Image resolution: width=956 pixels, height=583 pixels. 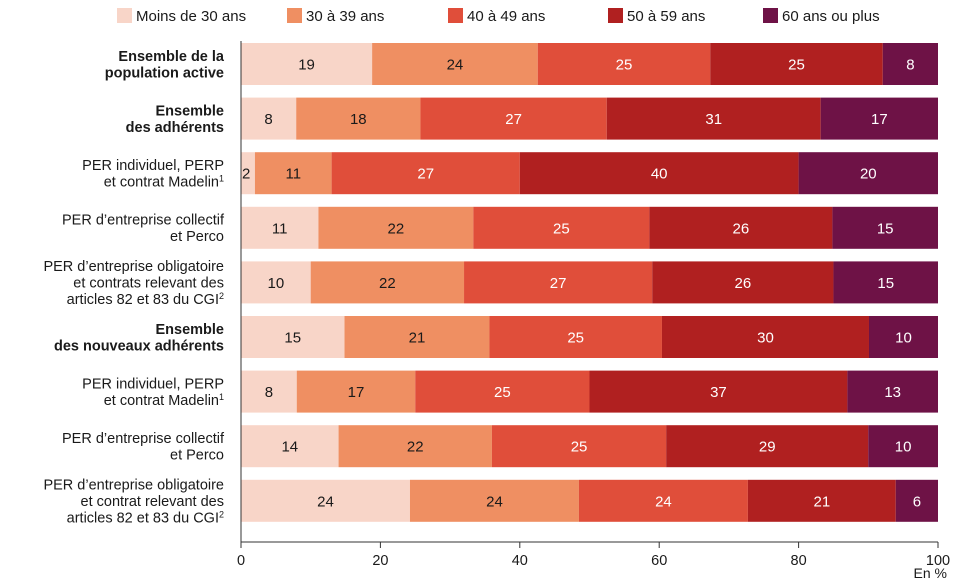 I want to click on category-label-line: et contrats relevant des, so click(x=148, y=283).